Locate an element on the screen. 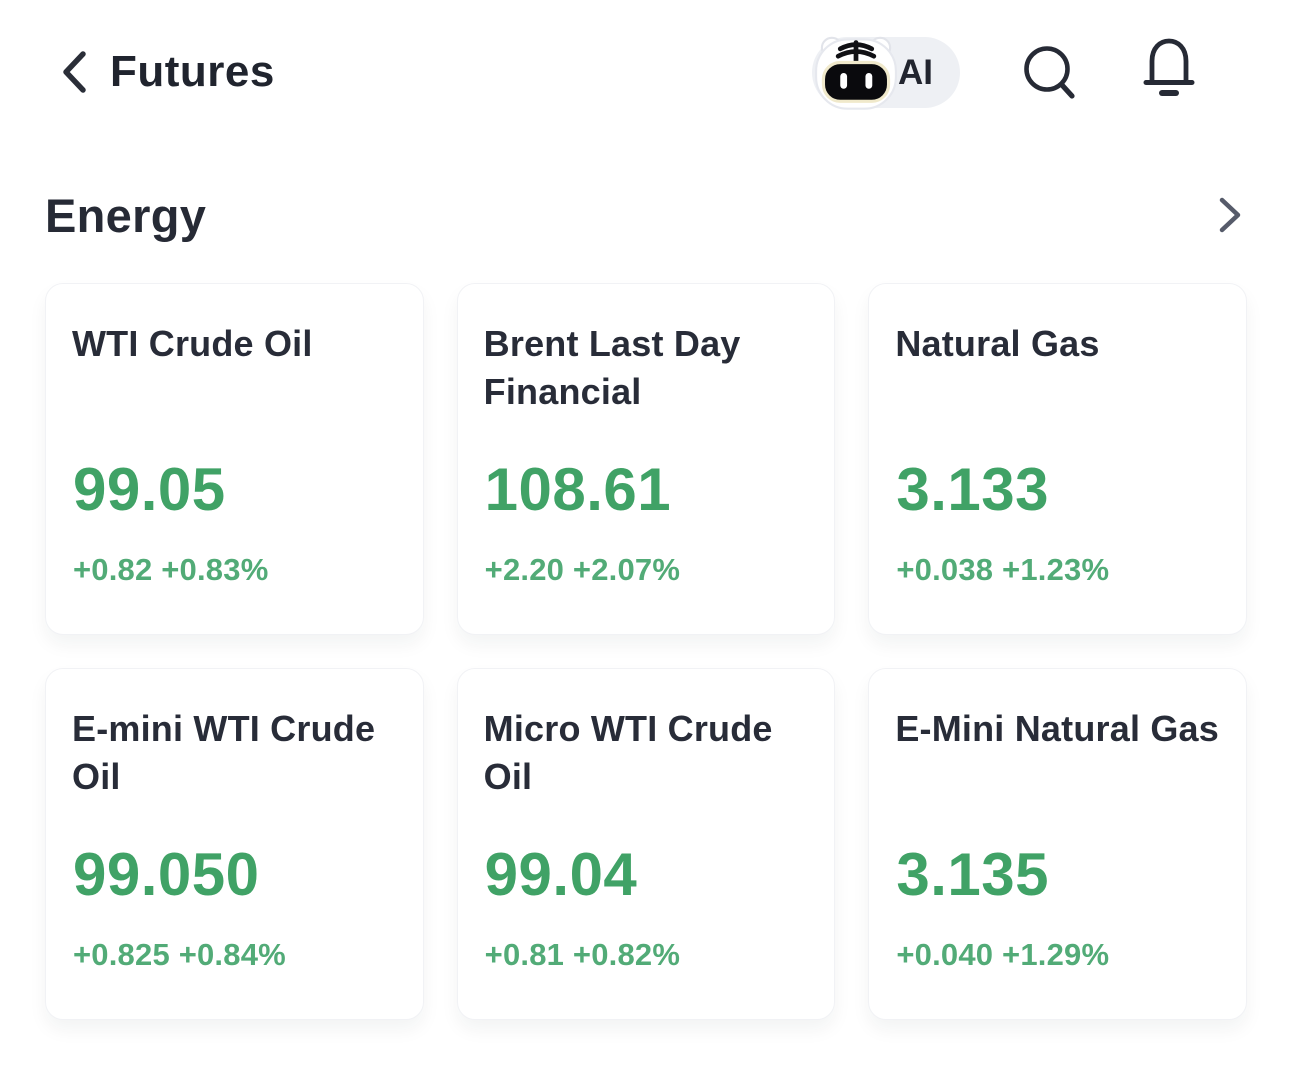 The image size is (1290, 1089). ai-button-label: AI is located at coordinates (915, 72).